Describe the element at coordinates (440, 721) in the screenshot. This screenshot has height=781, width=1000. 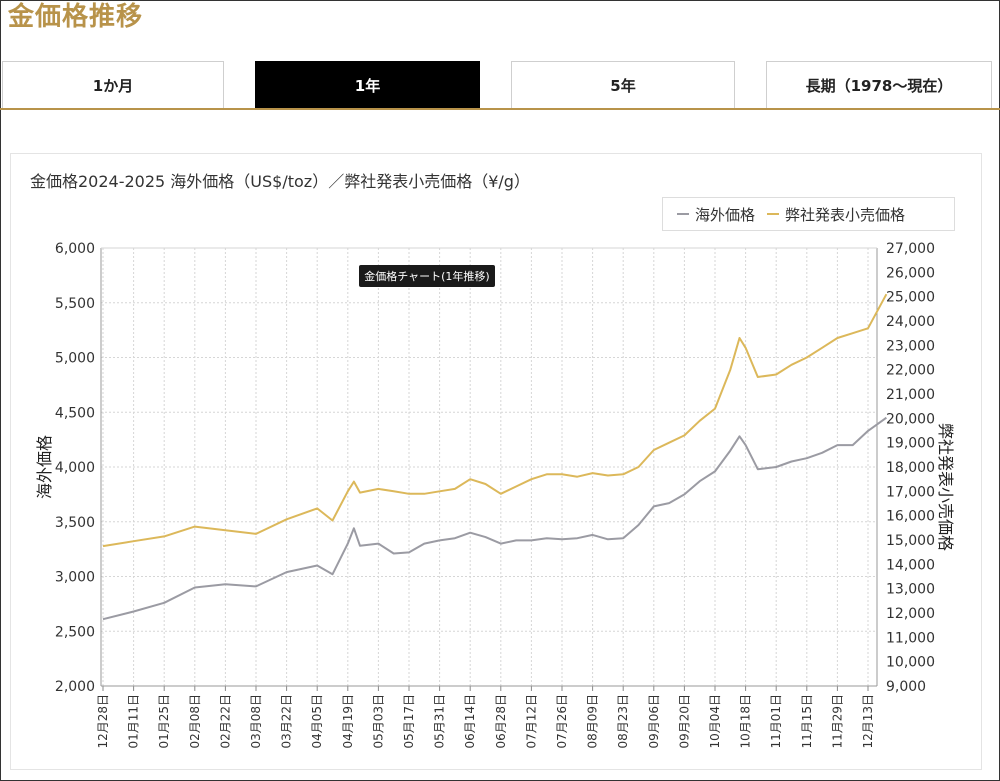
I see `x-tick-label: 05月31日` at that location.